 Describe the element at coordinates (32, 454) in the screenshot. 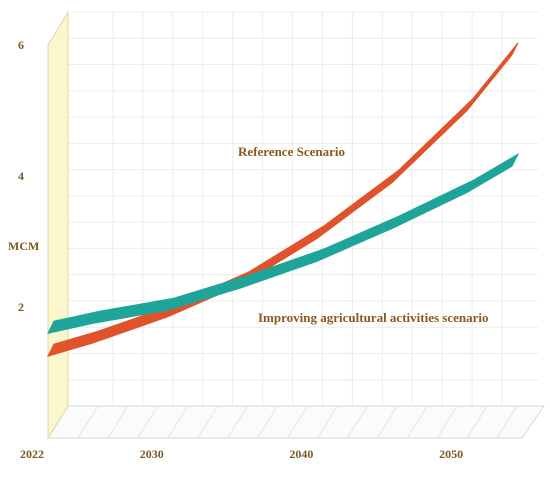

I see `x-tick-label: 2022` at that location.